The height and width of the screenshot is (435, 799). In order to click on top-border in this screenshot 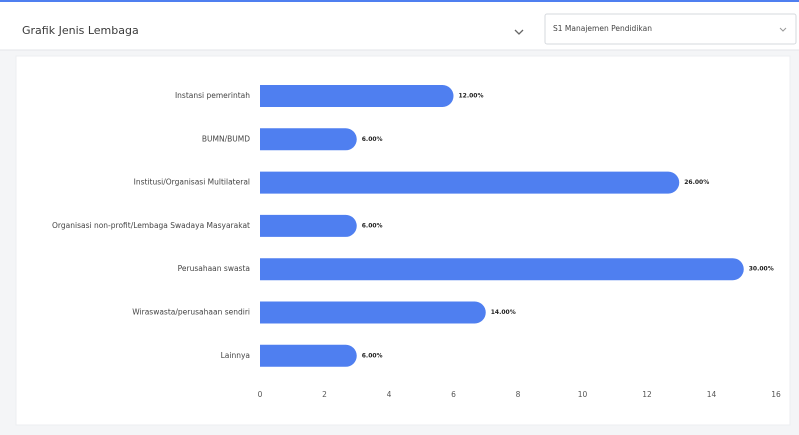, I will do `click(399, 1)`.